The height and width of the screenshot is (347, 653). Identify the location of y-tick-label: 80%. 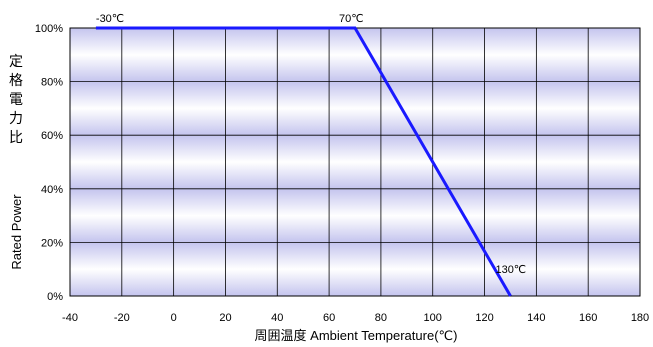
(52, 83).